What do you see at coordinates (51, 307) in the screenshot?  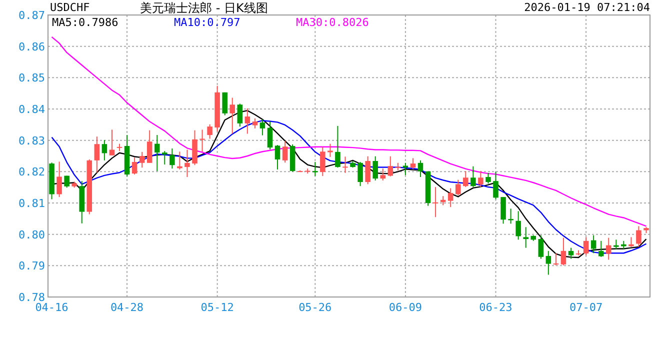 I see `x-tick-label: 04-16` at bounding box center [51, 307].